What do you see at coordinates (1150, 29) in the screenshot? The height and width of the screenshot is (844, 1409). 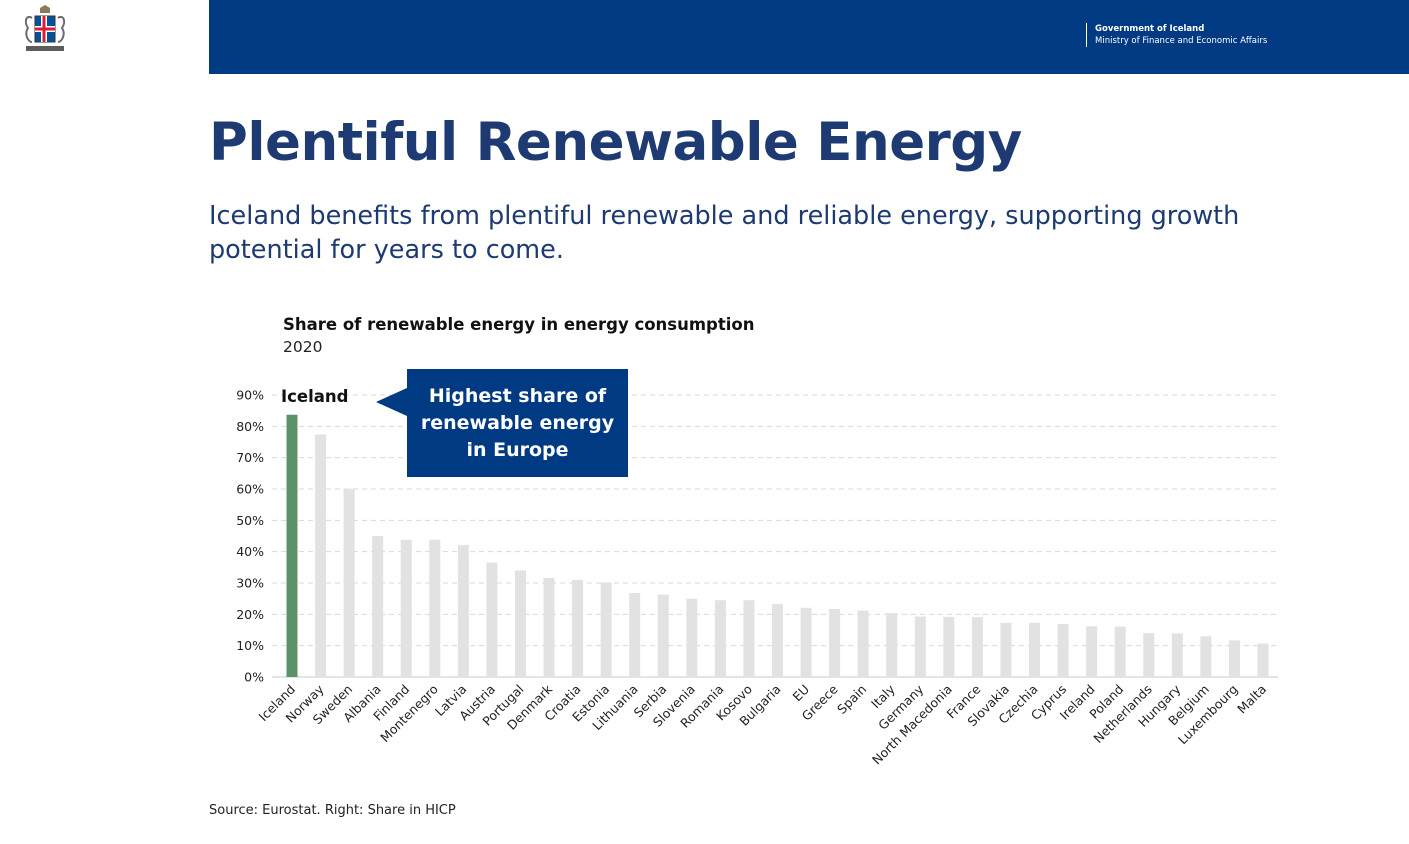 I see `government-name: Government of Iceland` at bounding box center [1150, 29].